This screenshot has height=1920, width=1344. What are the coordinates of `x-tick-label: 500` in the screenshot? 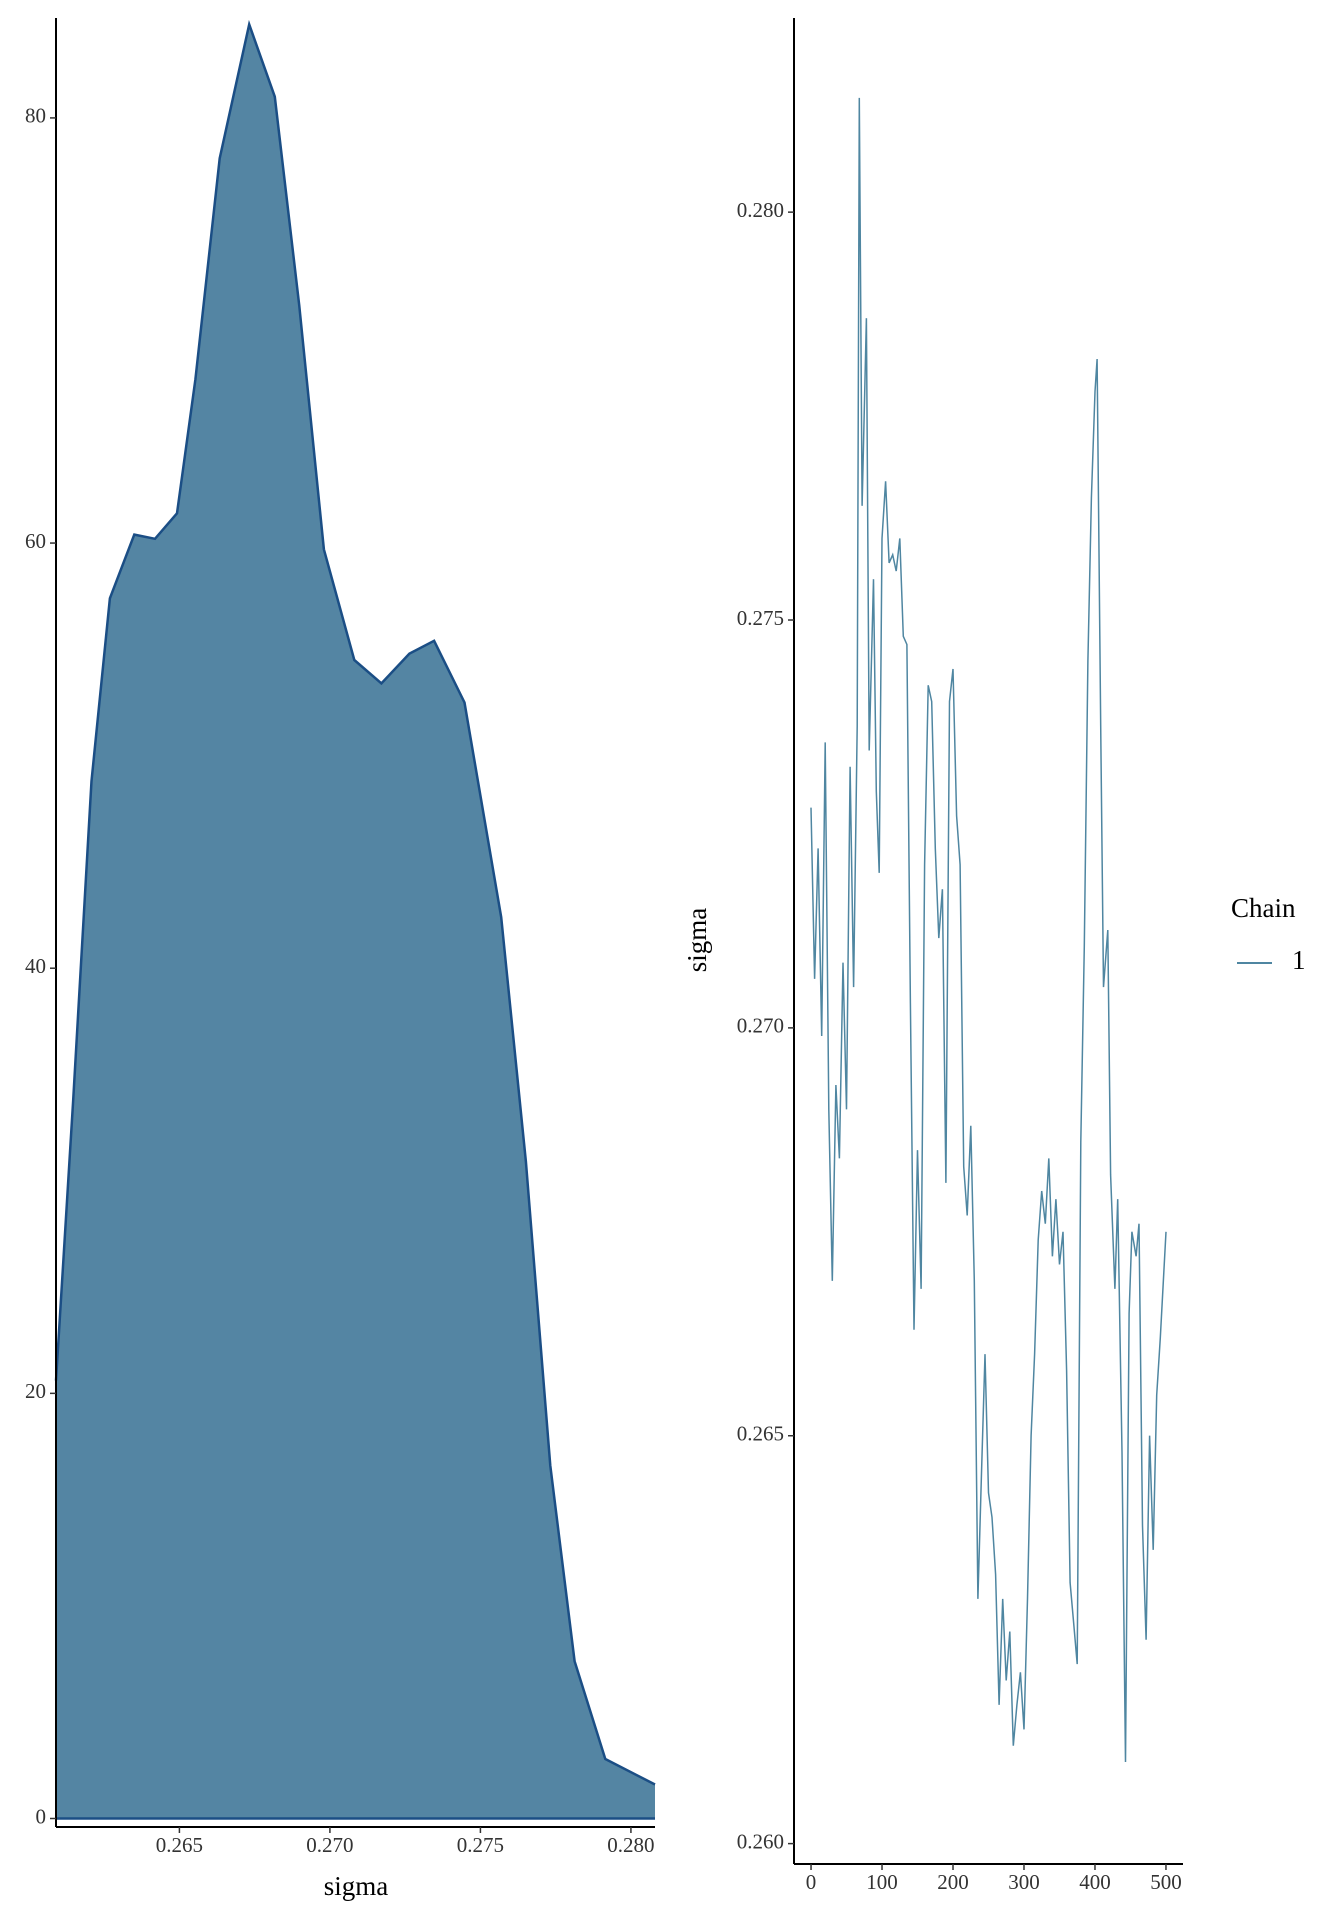 It's located at (1166, 1882).